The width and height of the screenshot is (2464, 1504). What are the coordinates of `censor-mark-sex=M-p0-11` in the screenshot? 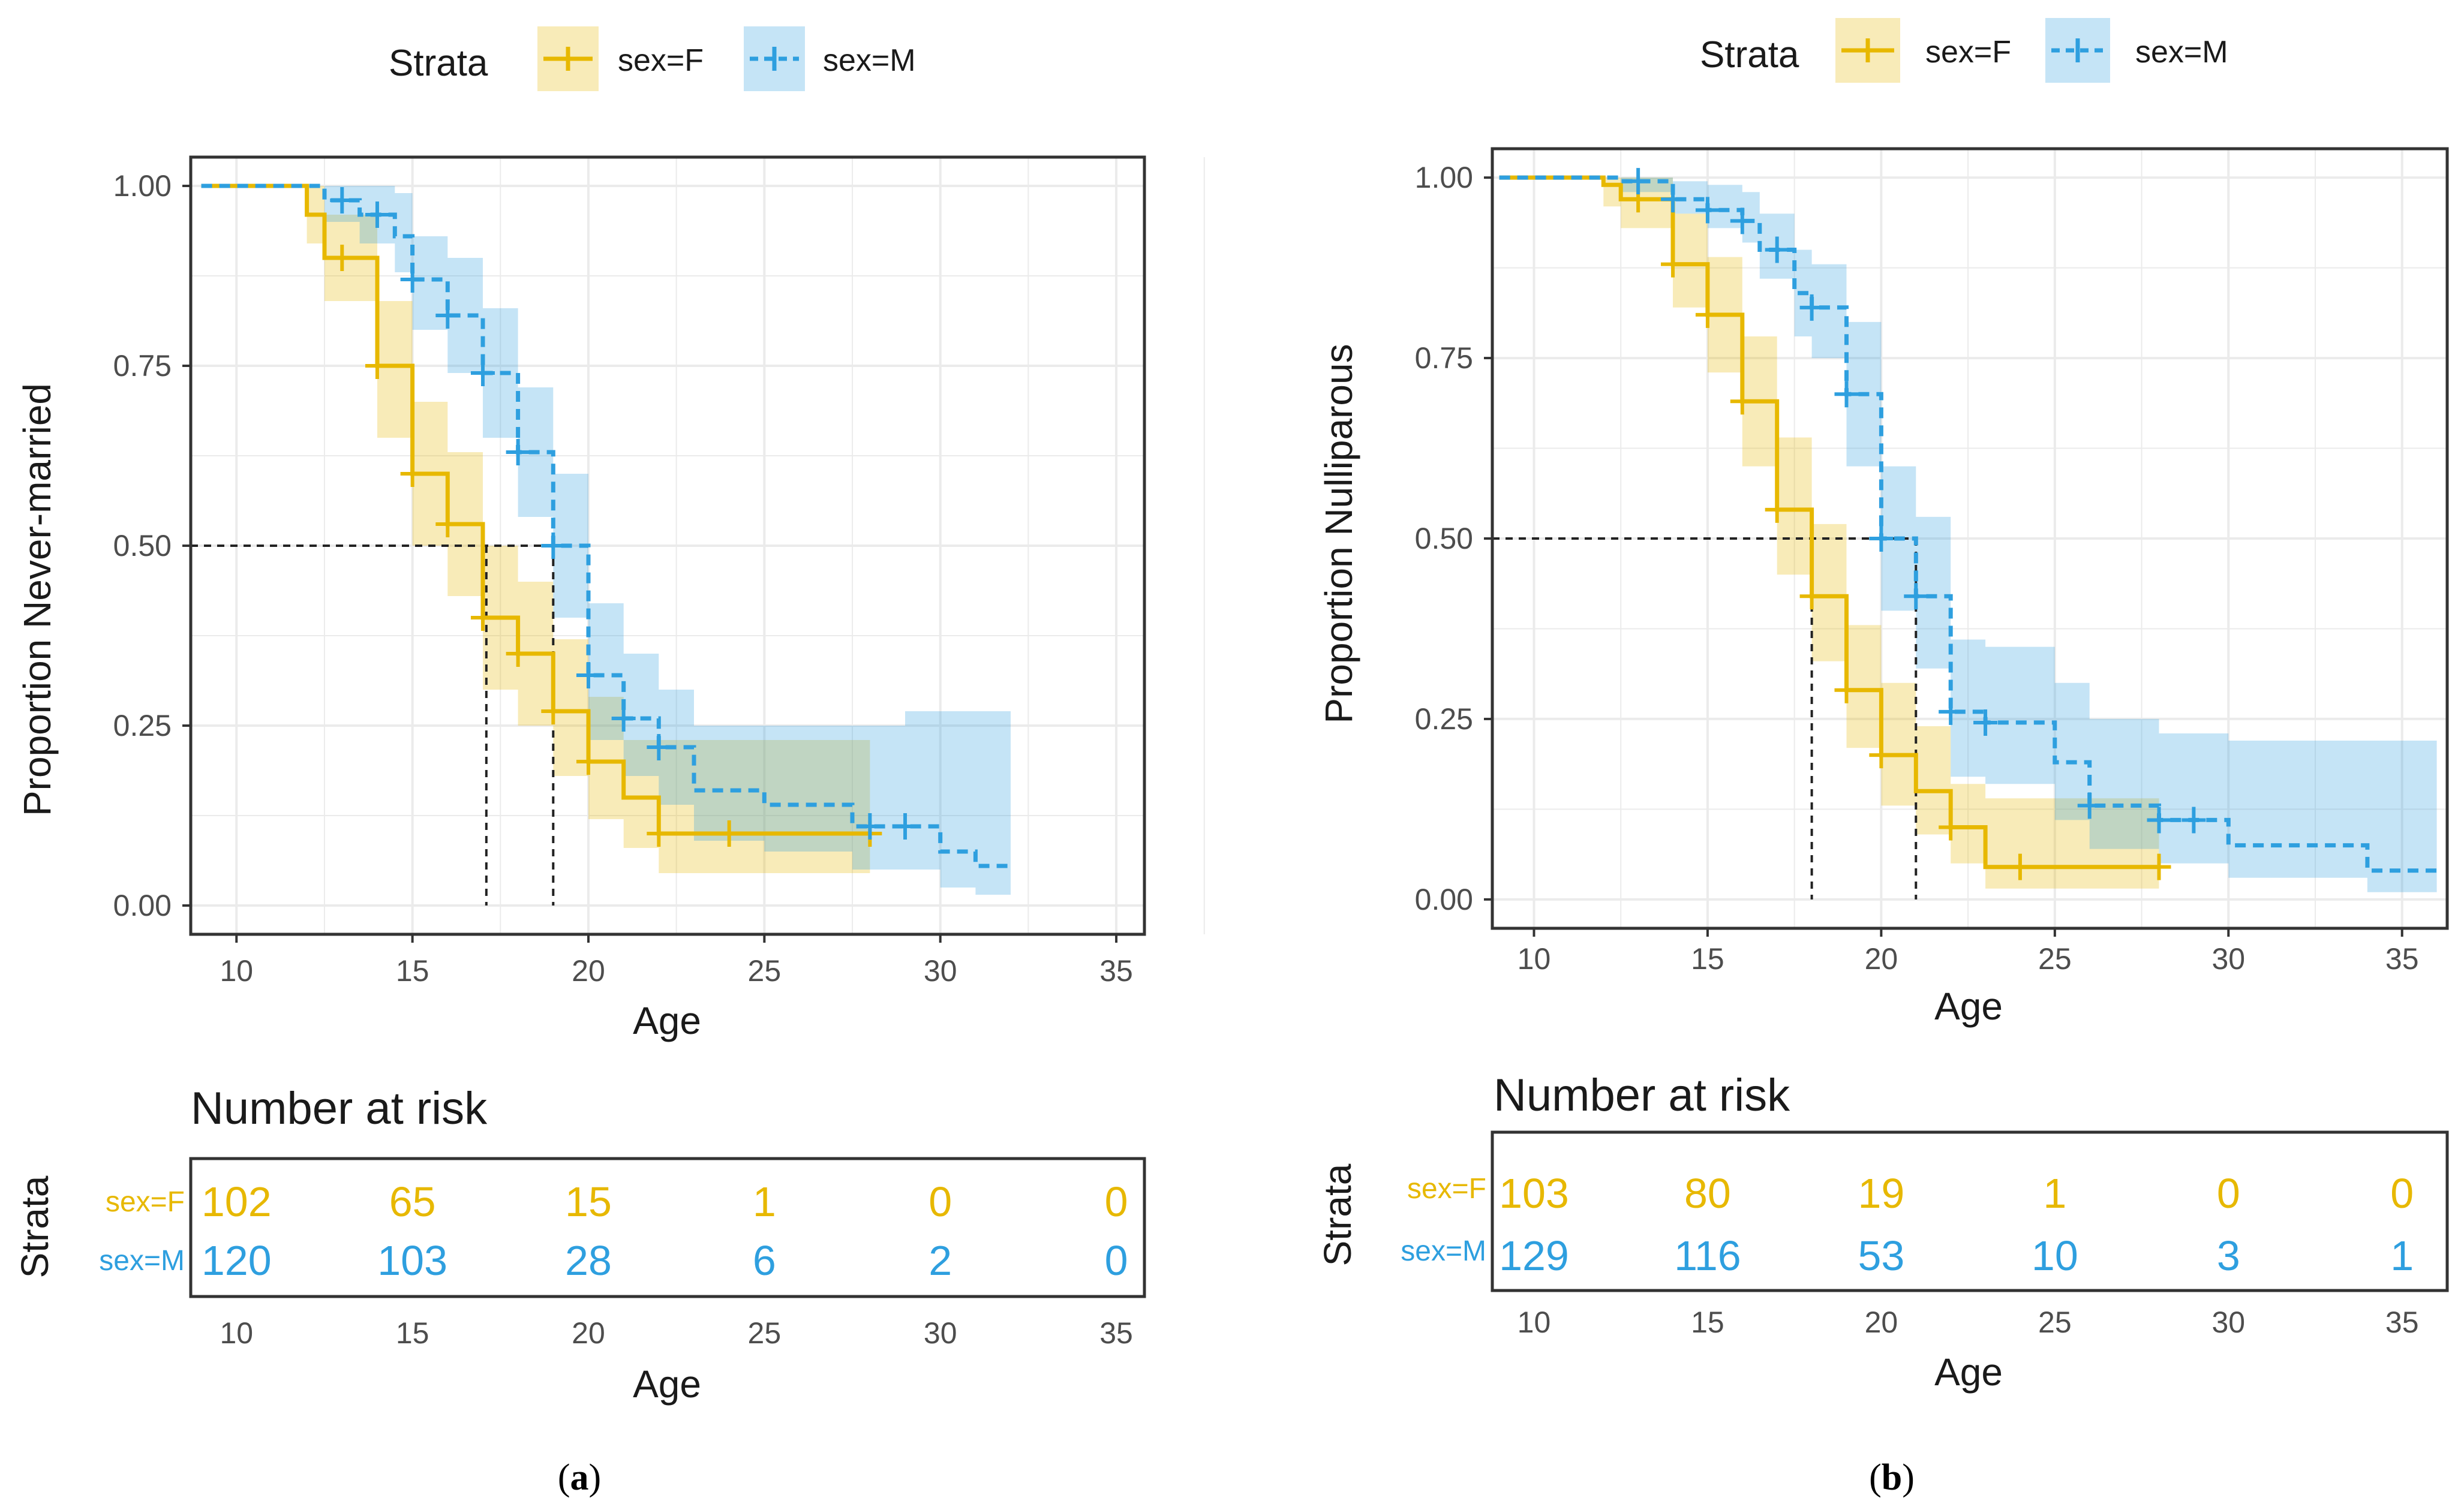 It's located at (905, 826).